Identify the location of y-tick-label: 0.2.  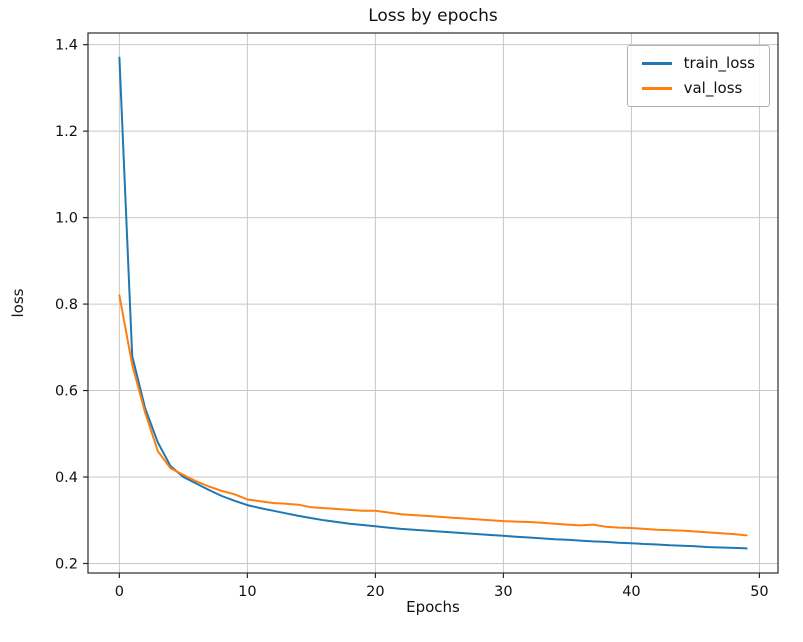
(66, 564).